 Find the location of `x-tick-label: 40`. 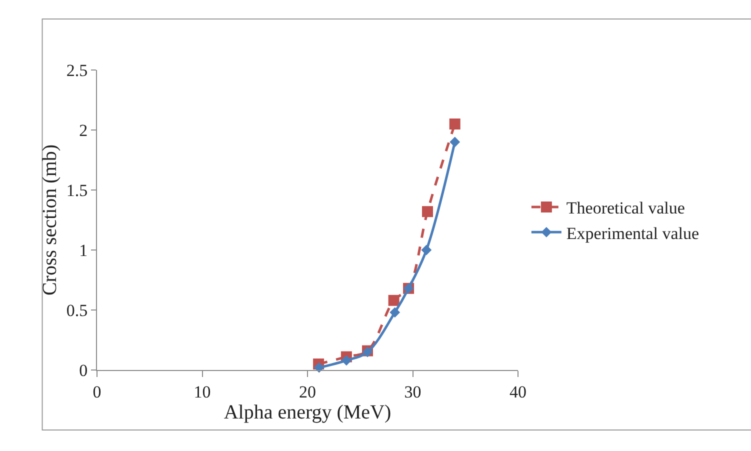

x-tick-label: 40 is located at coordinates (518, 392).